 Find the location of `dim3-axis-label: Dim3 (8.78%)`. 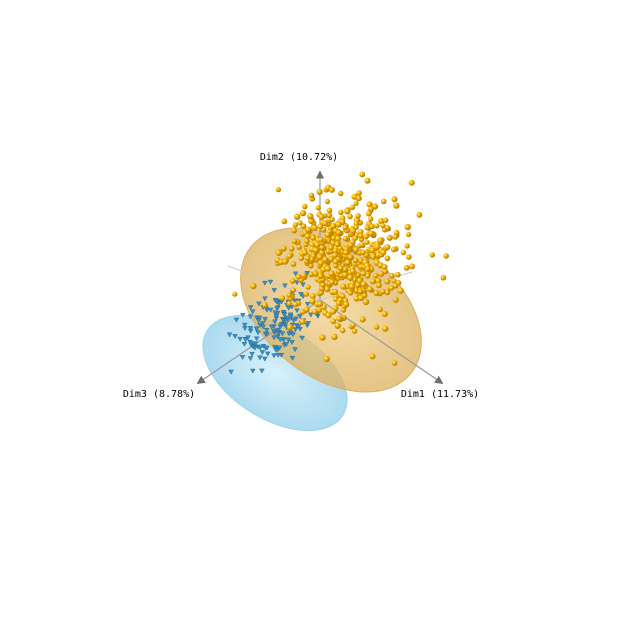

dim3-axis-label: Dim3 (8.78%) is located at coordinates (159, 394).